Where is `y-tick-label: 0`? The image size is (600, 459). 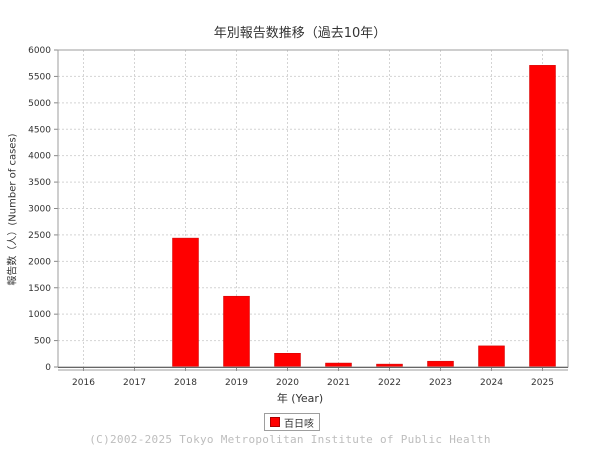
y-tick-label: 0 is located at coordinates (48, 368).